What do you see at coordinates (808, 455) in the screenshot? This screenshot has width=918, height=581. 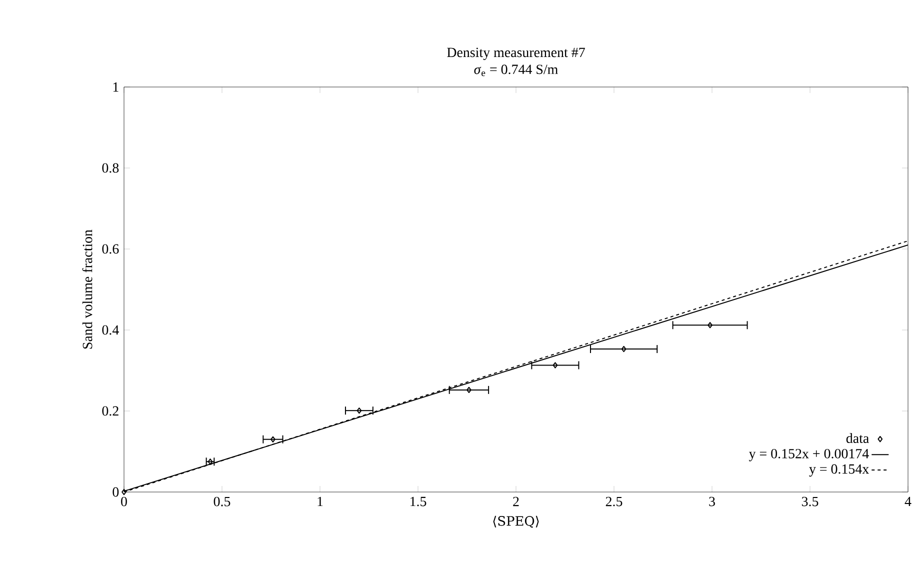 I see `legend-label: y = 0.152x + 0.00174` at bounding box center [808, 455].